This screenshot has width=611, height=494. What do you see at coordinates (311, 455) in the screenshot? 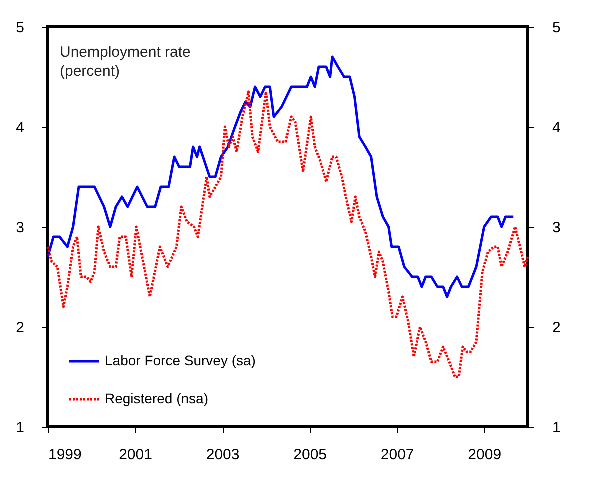
I see `x-tick-label: 2005` at bounding box center [311, 455].